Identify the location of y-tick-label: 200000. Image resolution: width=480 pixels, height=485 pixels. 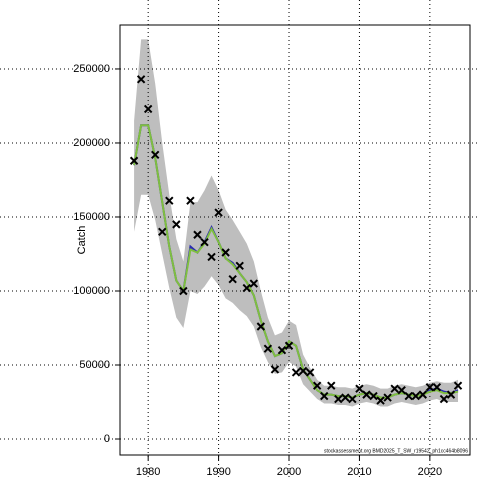
(91, 143).